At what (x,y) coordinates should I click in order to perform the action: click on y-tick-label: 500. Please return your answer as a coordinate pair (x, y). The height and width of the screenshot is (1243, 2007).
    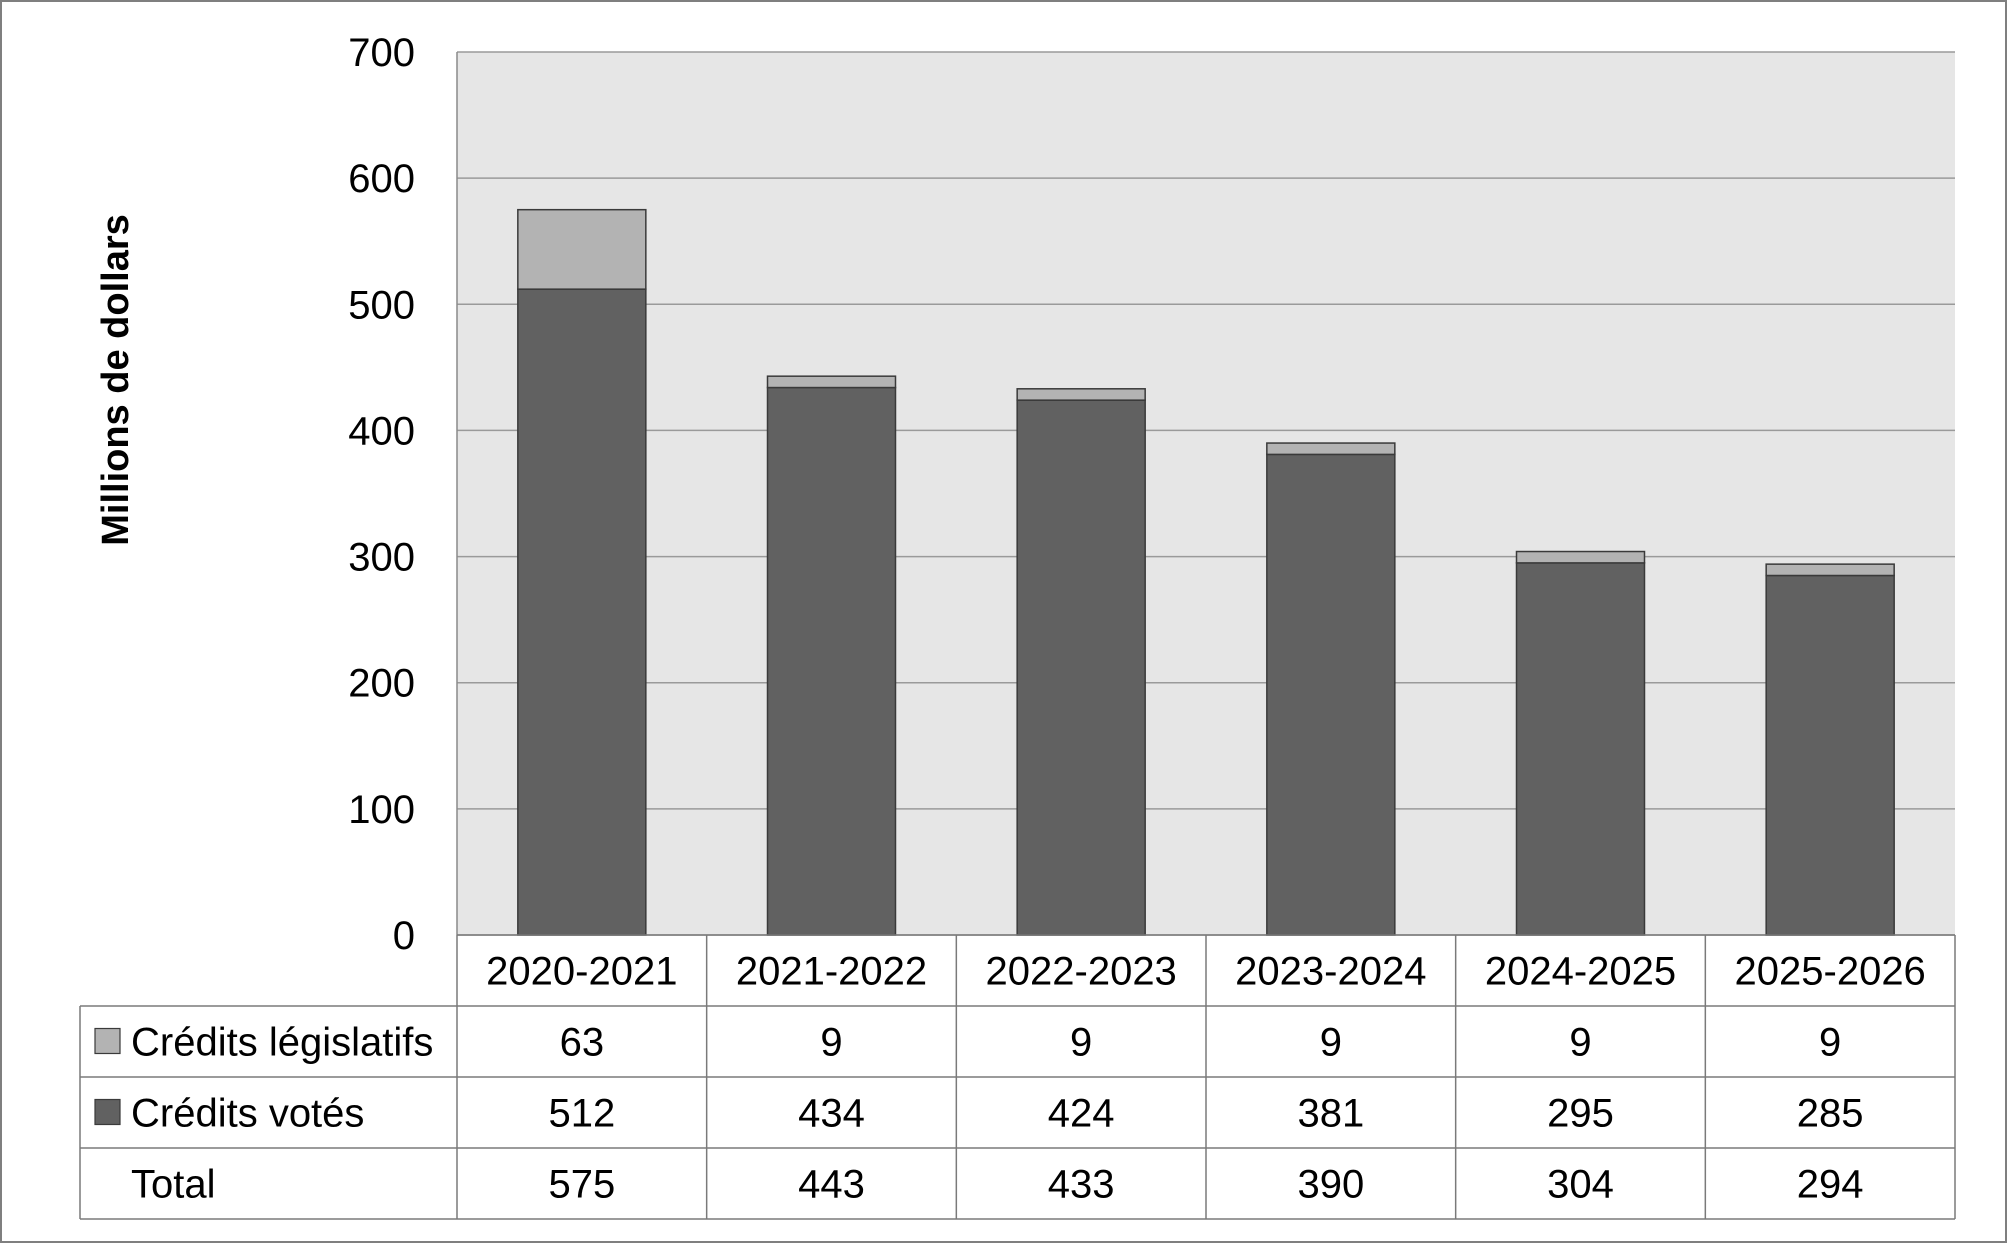
    Looking at the image, I should click on (381, 305).